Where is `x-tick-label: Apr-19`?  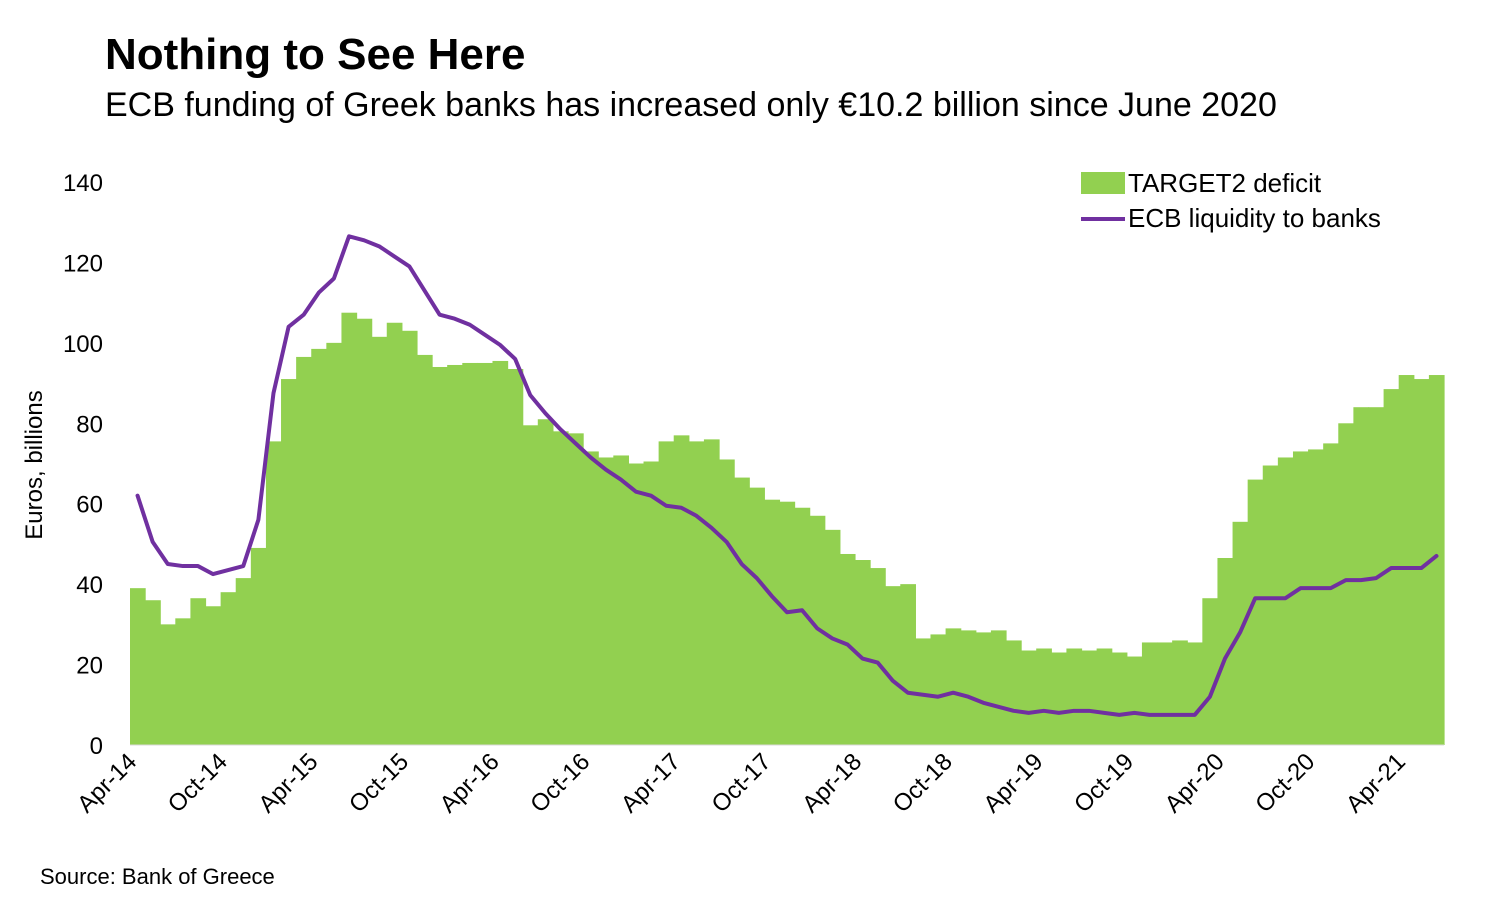 x-tick-label: Apr-19 is located at coordinates (1013, 783).